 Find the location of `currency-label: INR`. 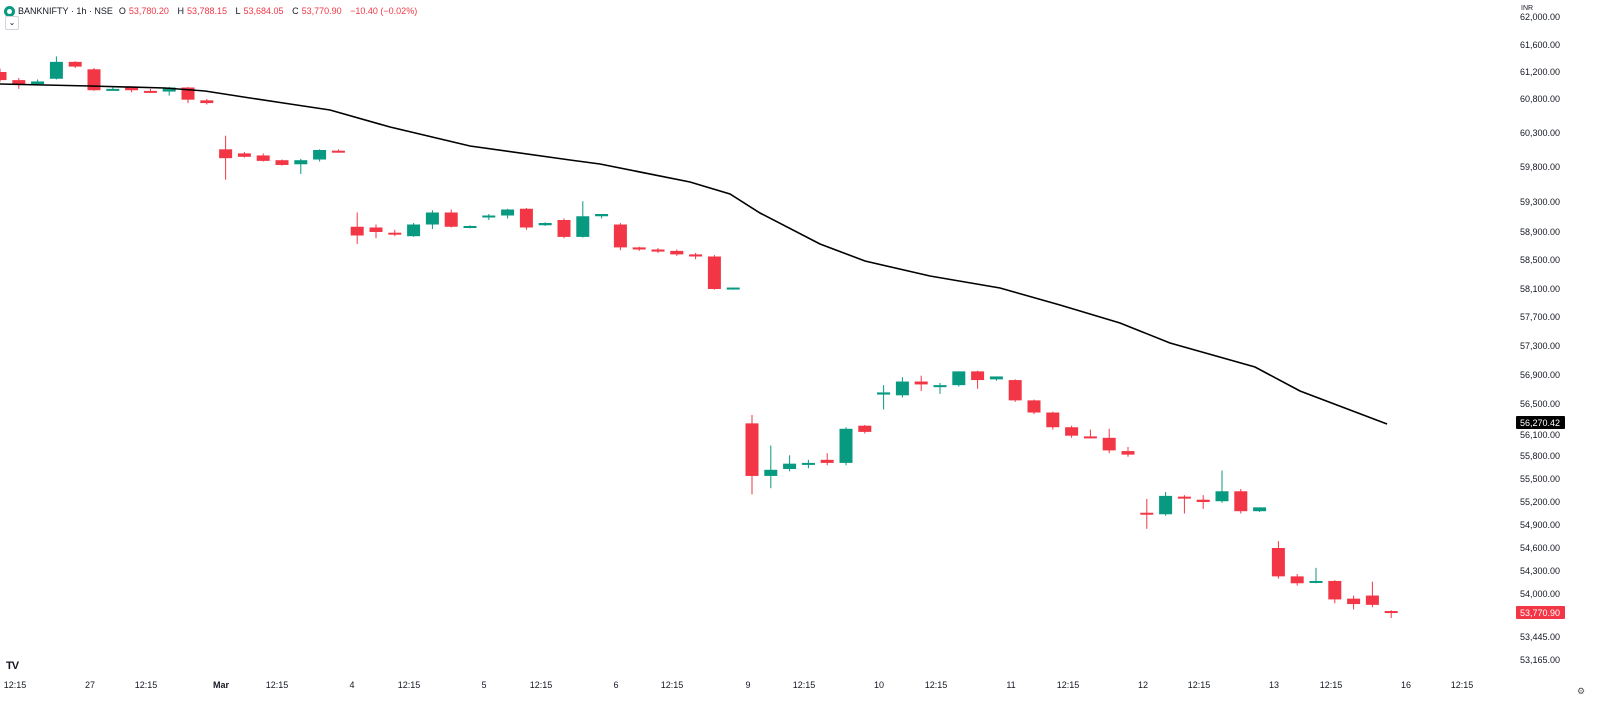

currency-label: INR is located at coordinates (1527, 8).